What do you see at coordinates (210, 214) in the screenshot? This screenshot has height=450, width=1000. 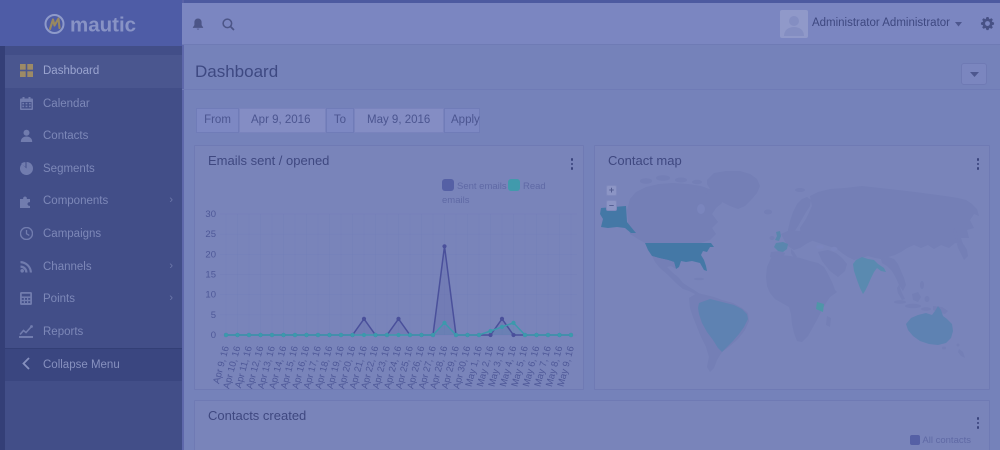 I see `svg-text: 30` at bounding box center [210, 214].